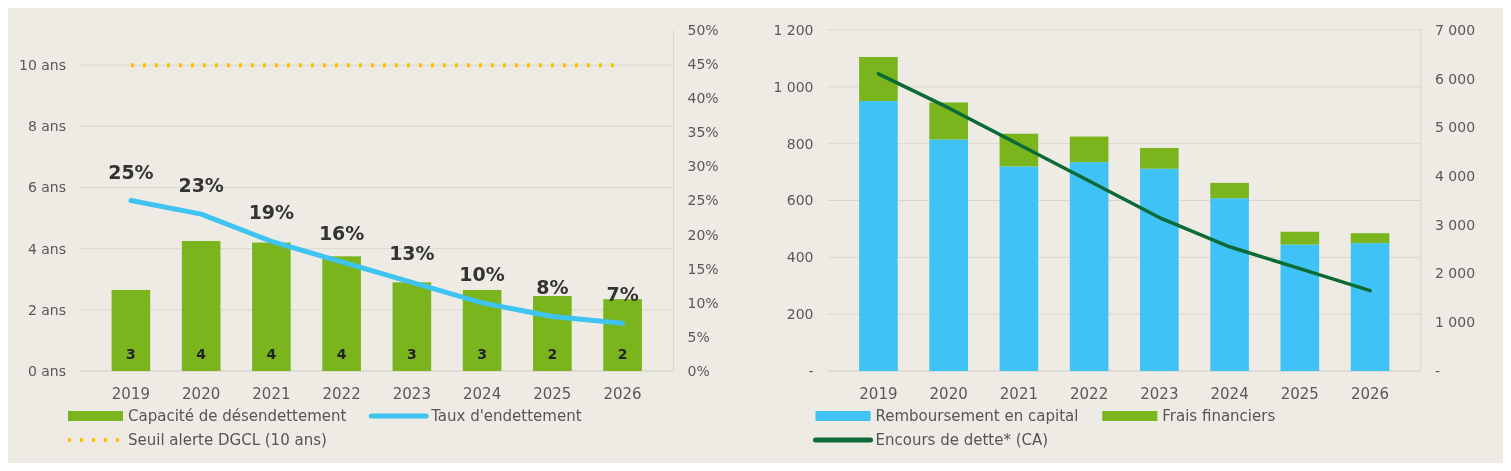 The height and width of the screenshot is (471, 1511). What do you see at coordinates (800, 143) in the screenshot?
I see `y-tick-label: 800` at bounding box center [800, 143].